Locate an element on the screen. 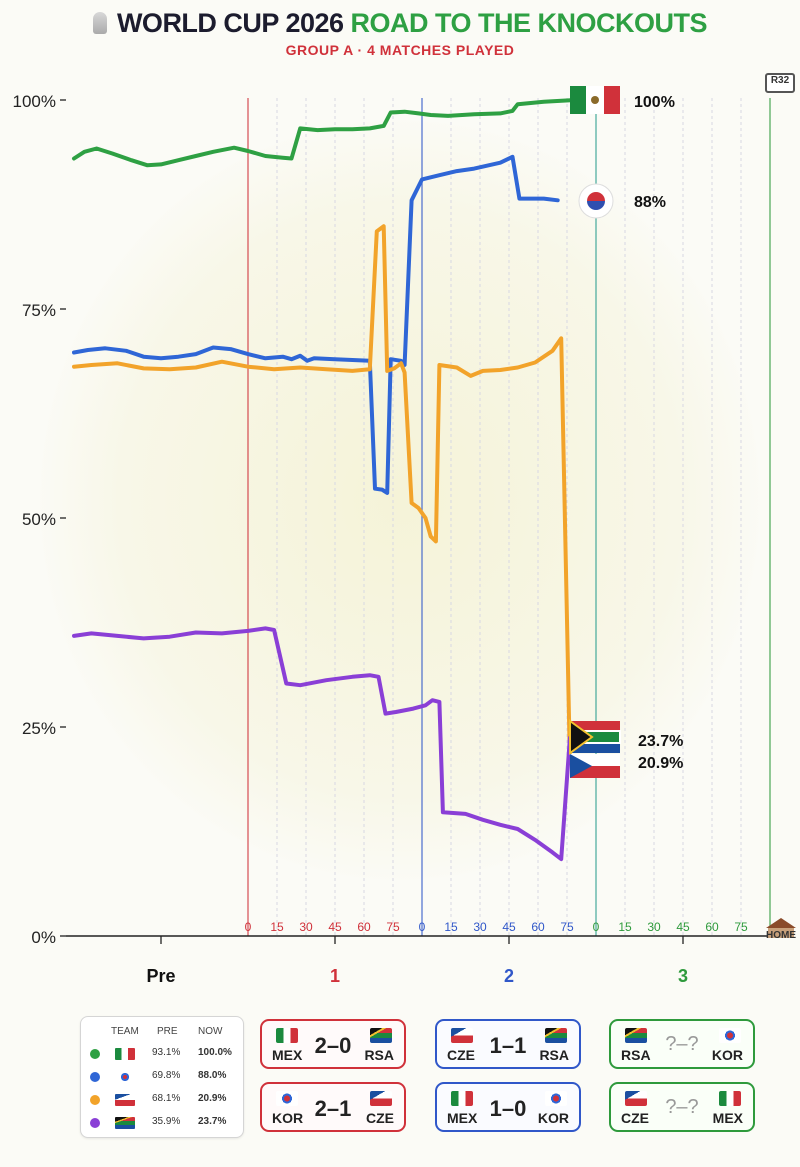 Image resolution: width=800 pixels, height=1167 pixels. legend-now: 23.7% is located at coordinates (212, 1121).